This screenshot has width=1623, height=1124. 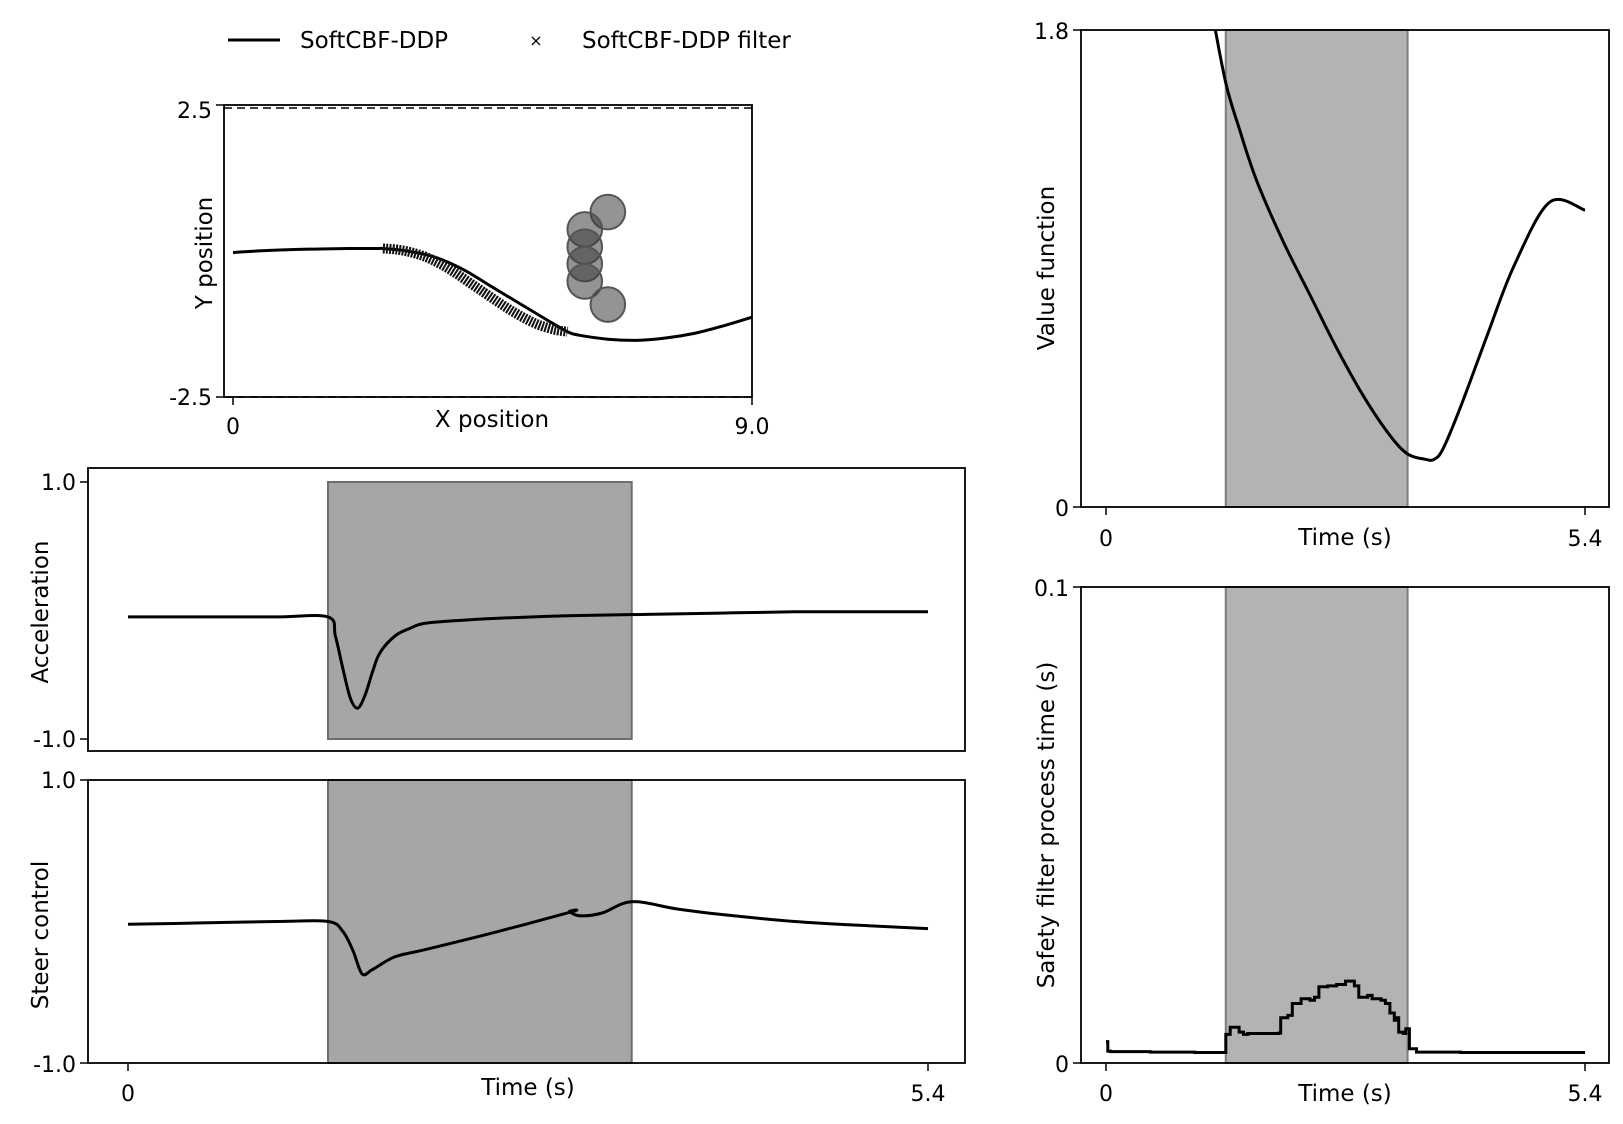 I want to click on y-axis-label: Steer control, so click(x=41, y=935).